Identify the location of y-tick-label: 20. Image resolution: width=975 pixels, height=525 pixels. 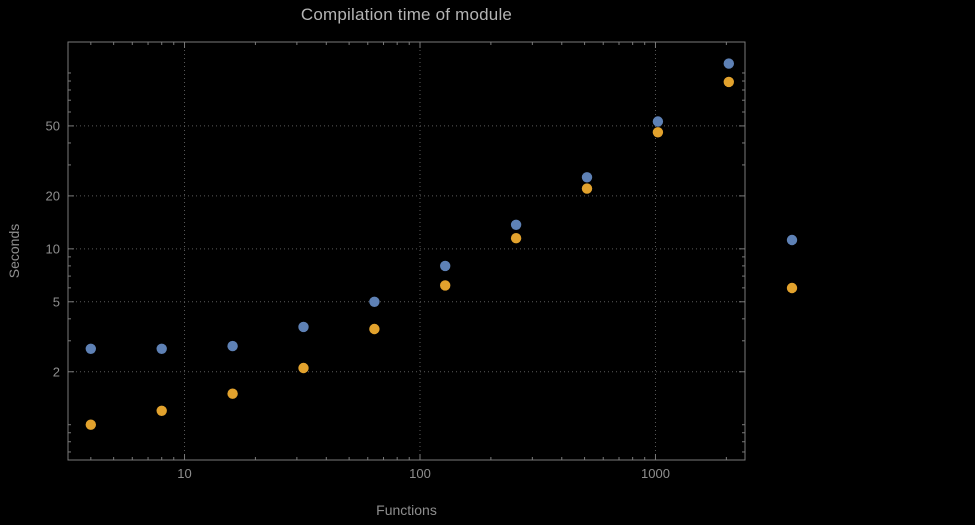
(53, 195).